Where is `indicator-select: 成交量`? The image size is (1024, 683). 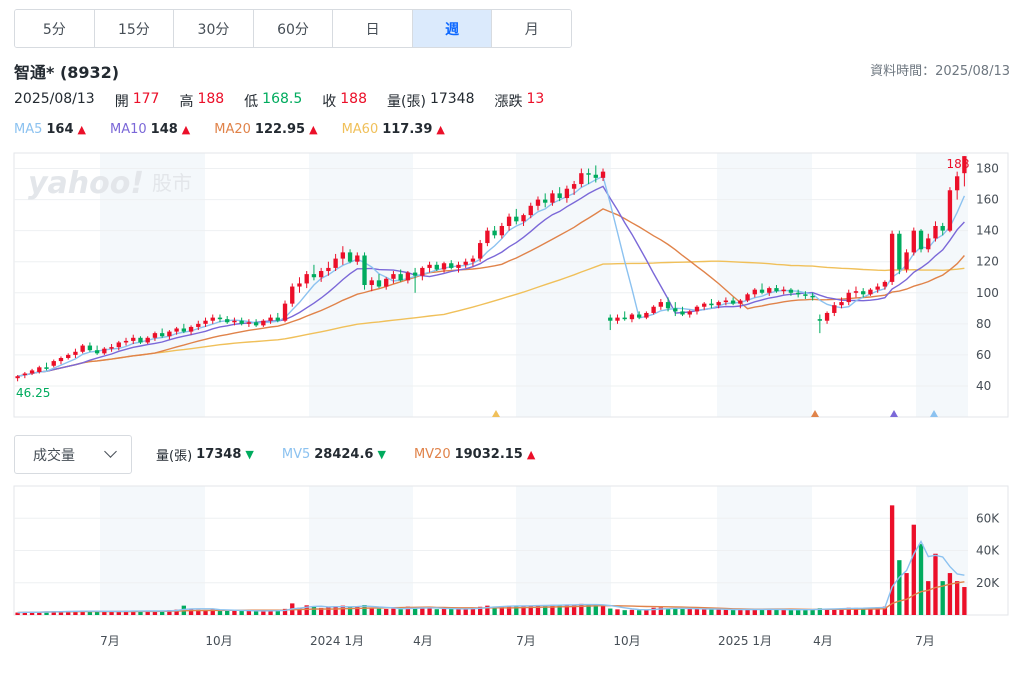
indicator-select: 成交量 is located at coordinates (73, 454).